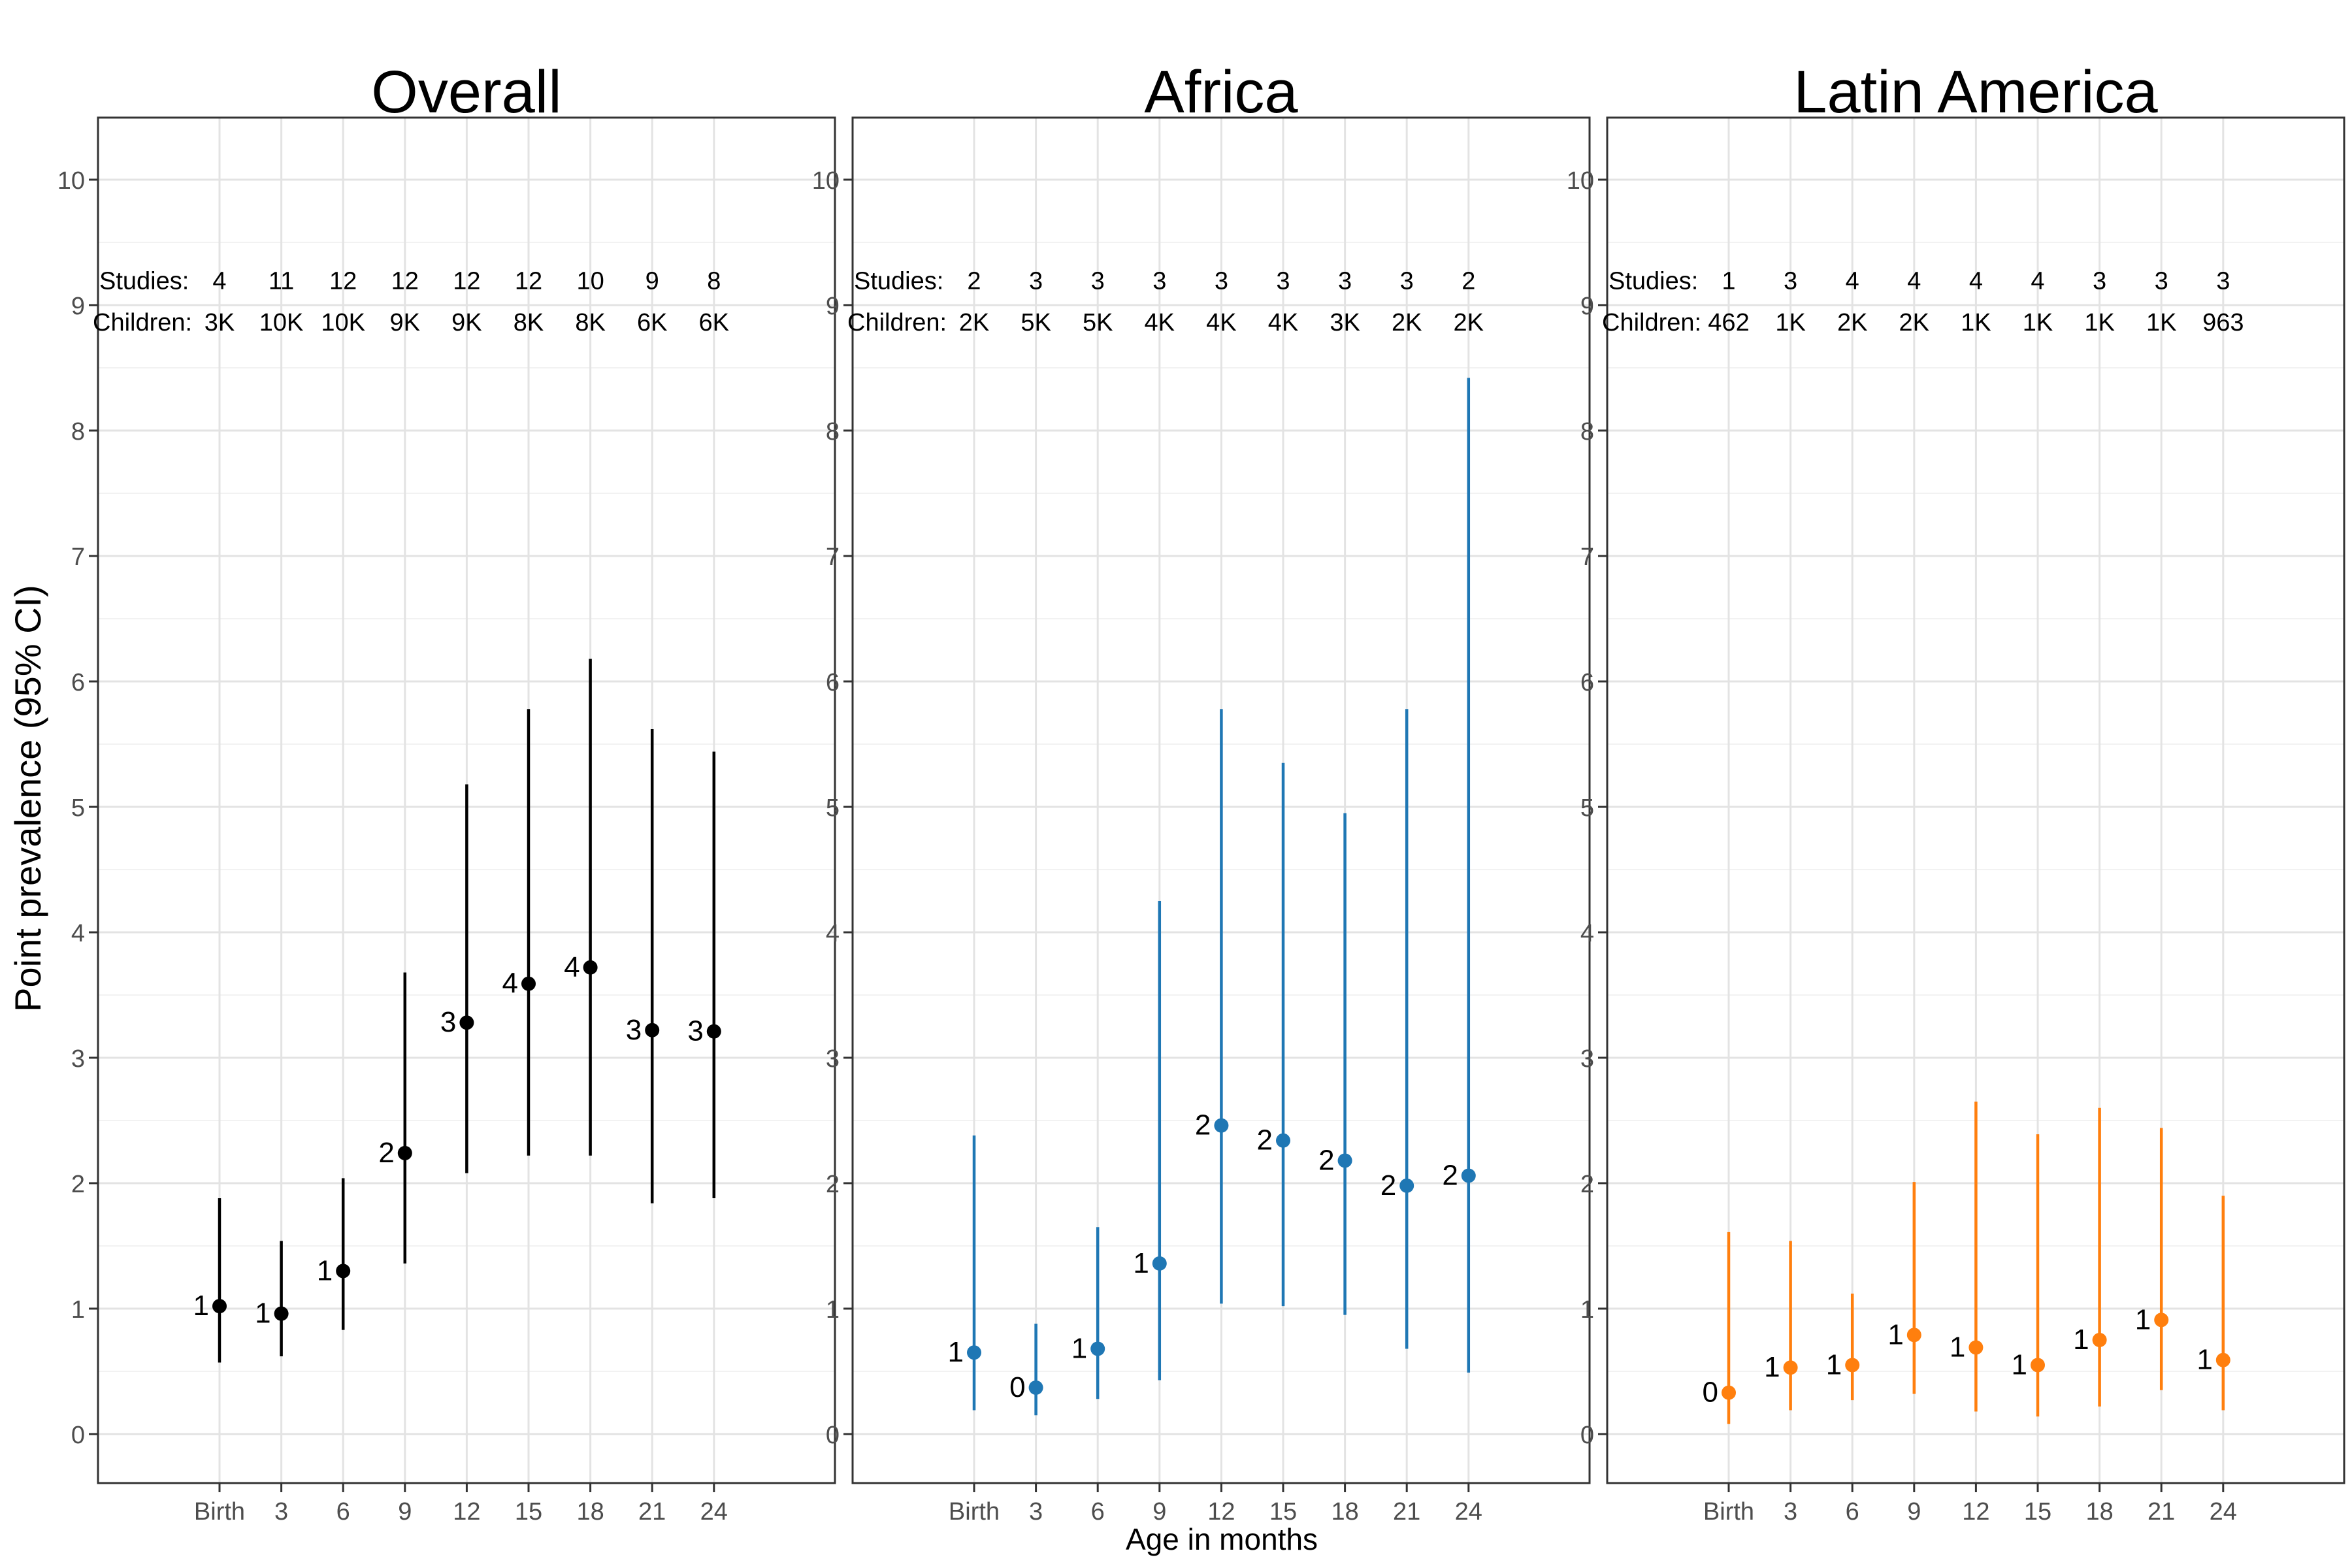 This screenshot has width=2352, height=1568. I want to click on x-tick-label: 6, so click(1852, 1512).